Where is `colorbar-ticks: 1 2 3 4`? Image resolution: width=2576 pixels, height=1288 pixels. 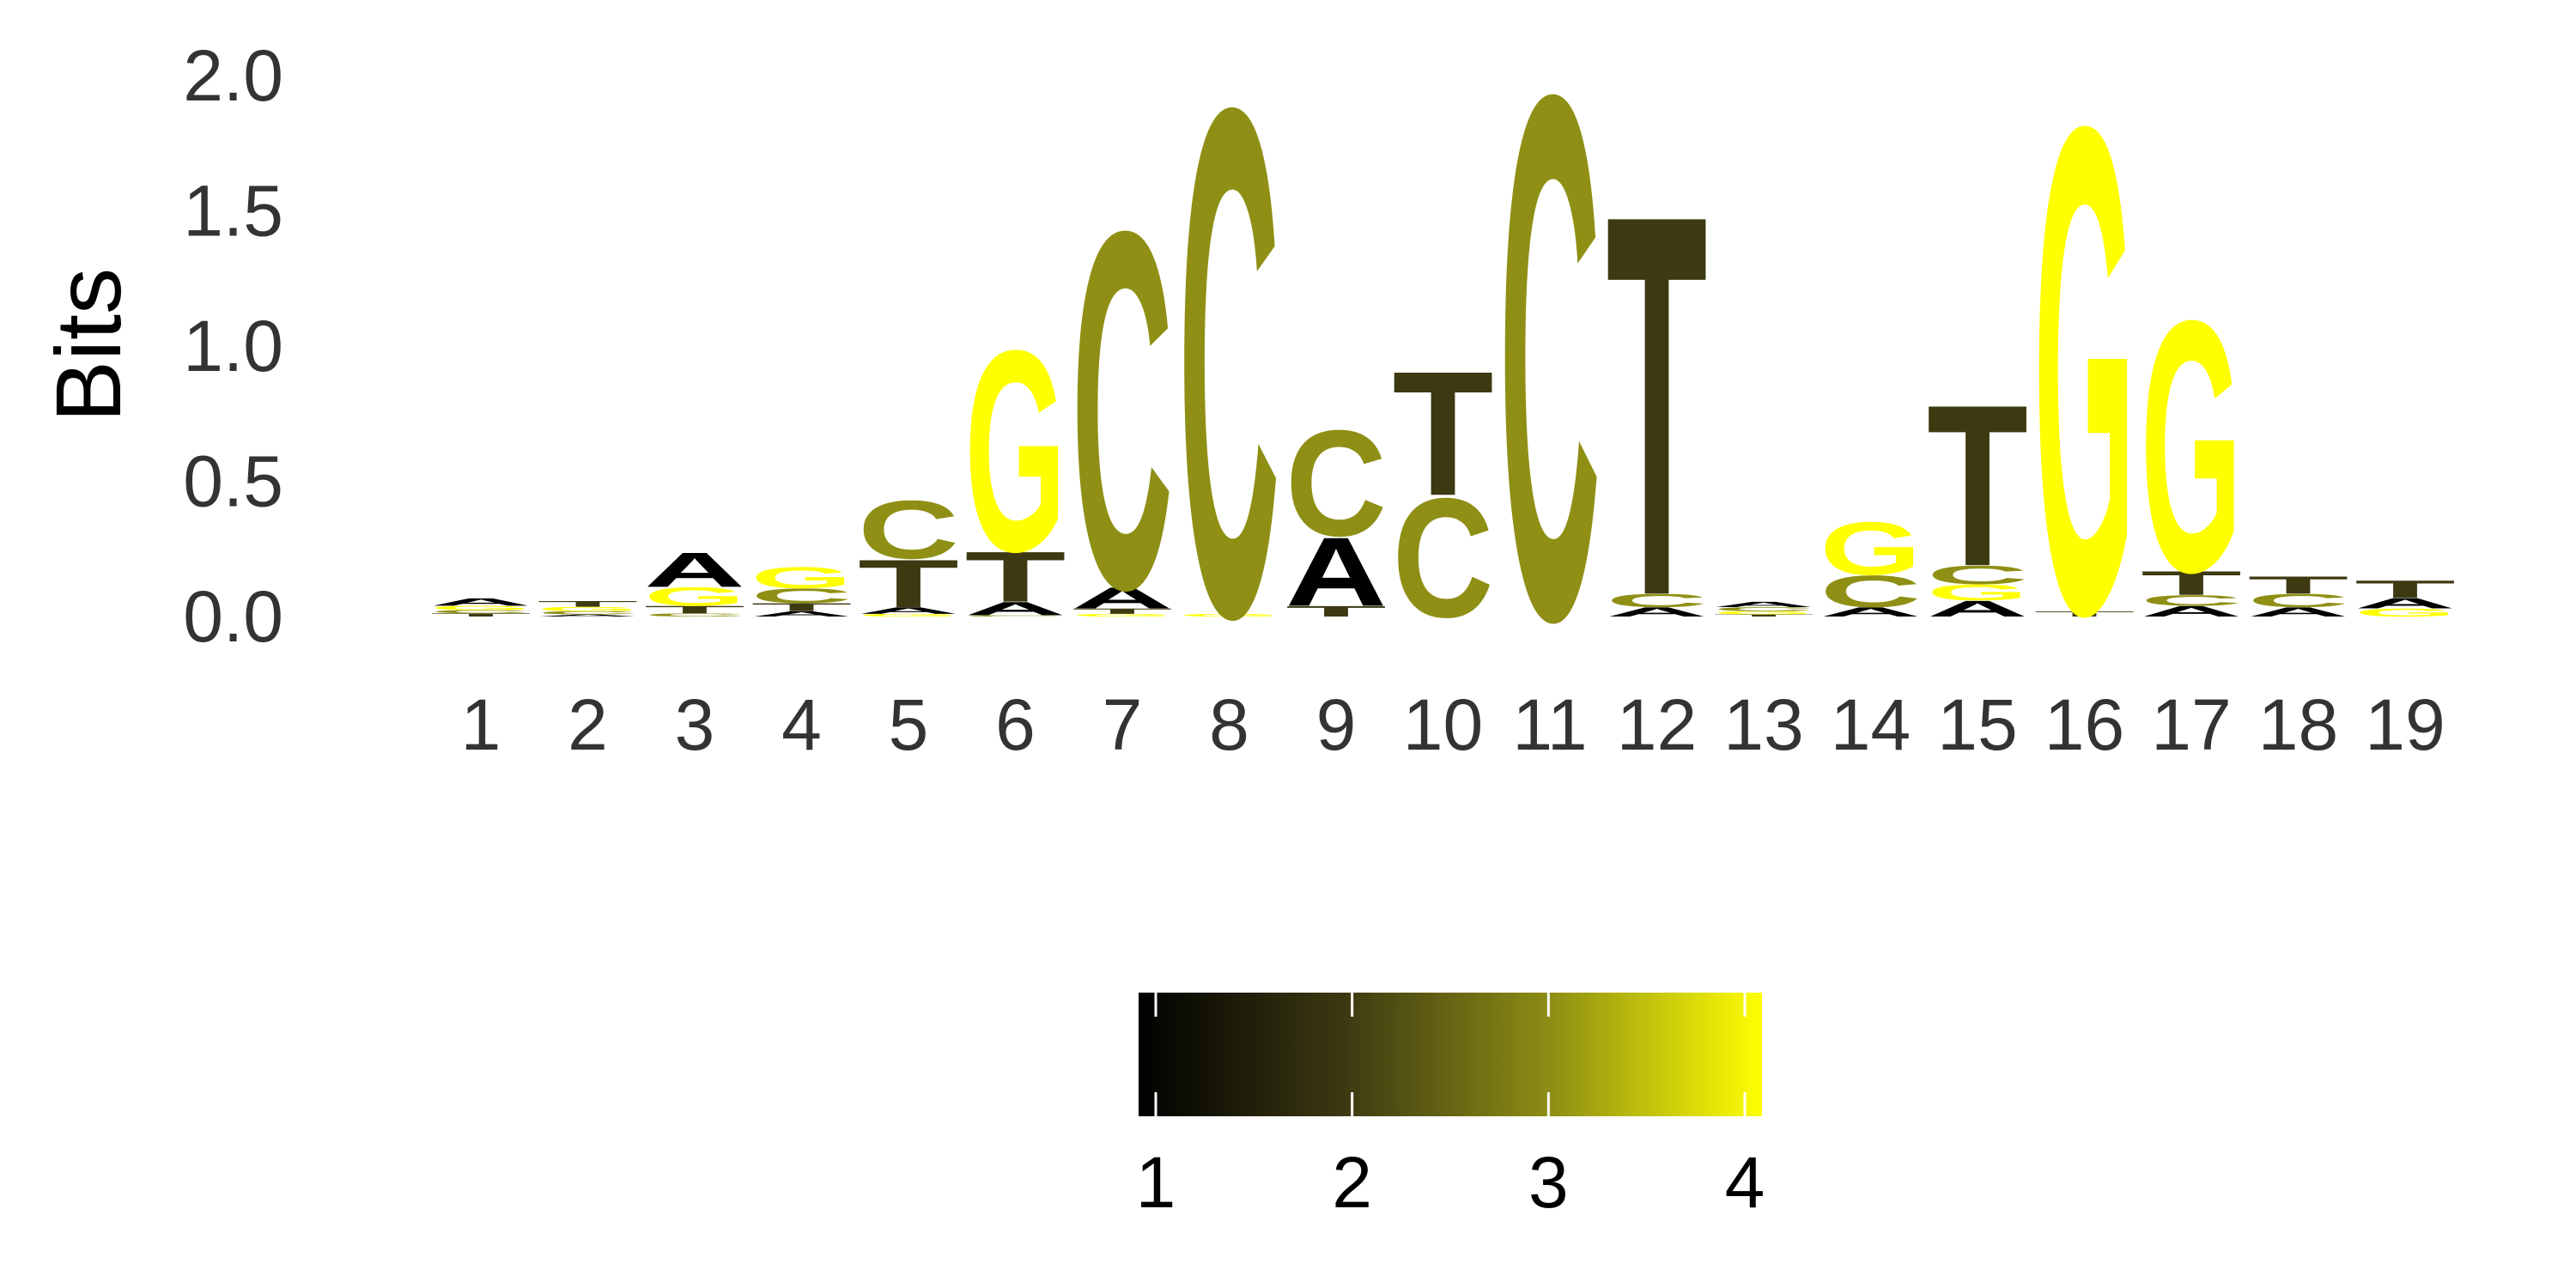 colorbar-ticks: 1 2 3 4 is located at coordinates (1451, 1108).